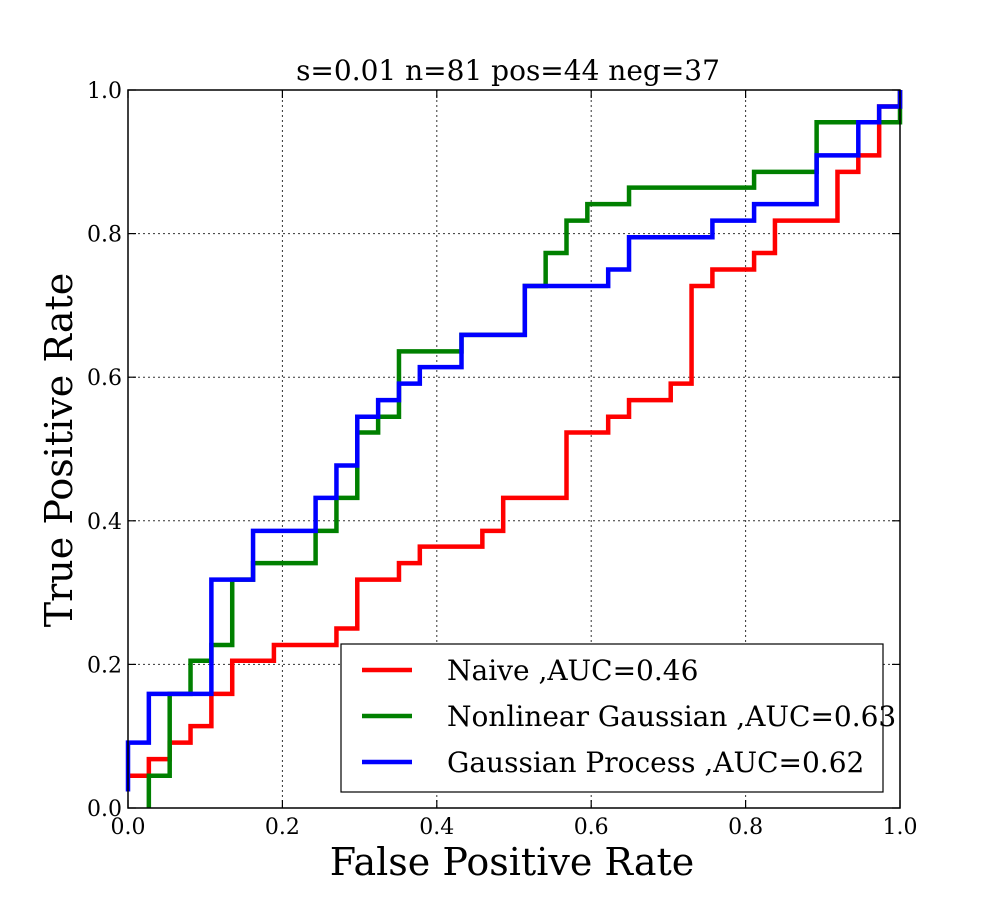 The width and height of the screenshot is (1000, 900). What do you see at coordinates (104, 91) in the screenshot?
I see `y-tick-label: 1.0` at bounding box center [104, 91].